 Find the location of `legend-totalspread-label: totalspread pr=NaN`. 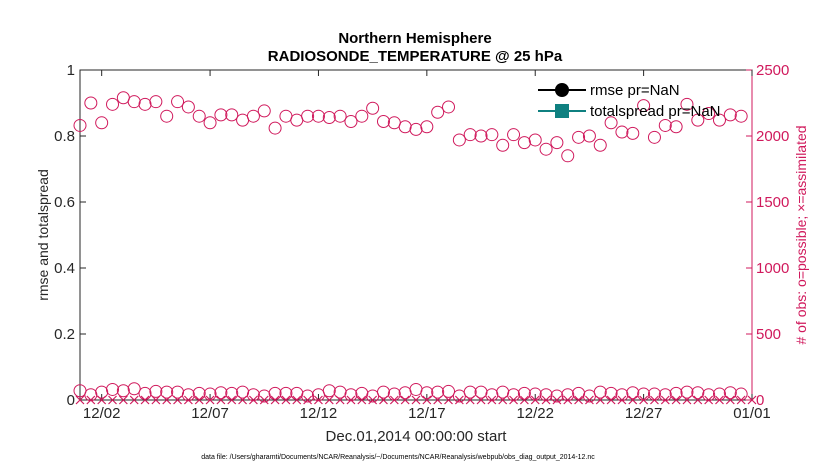

legend-totalspread-label: totalspread pr=NaN is located at coordinates (655, 111).